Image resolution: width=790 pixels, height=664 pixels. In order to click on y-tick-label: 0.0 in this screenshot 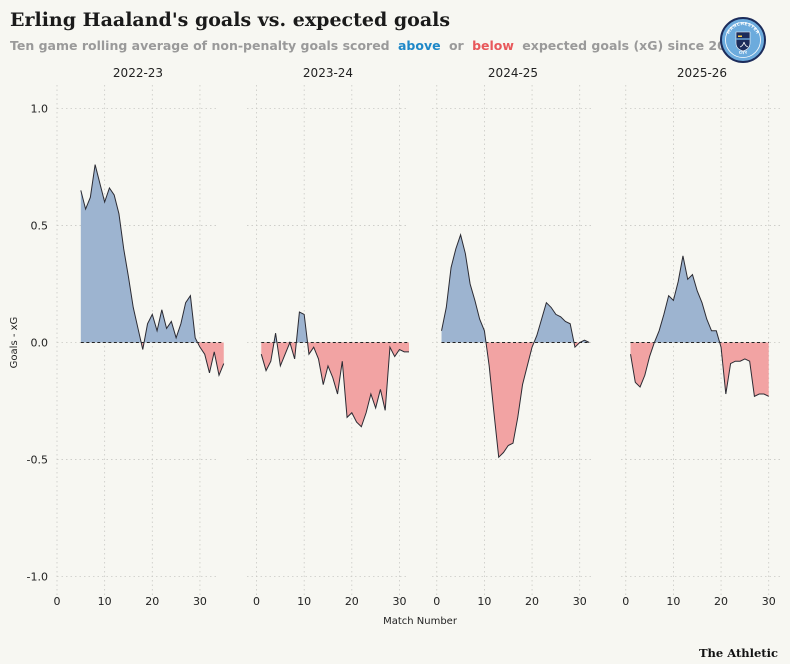, I will do `click(40, 343)`.